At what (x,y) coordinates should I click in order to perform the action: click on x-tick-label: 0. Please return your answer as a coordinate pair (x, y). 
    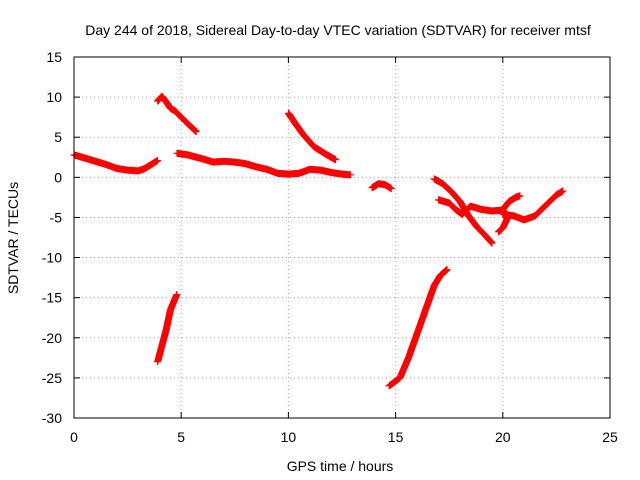
    Looking at the image, I should click on (74, 437).